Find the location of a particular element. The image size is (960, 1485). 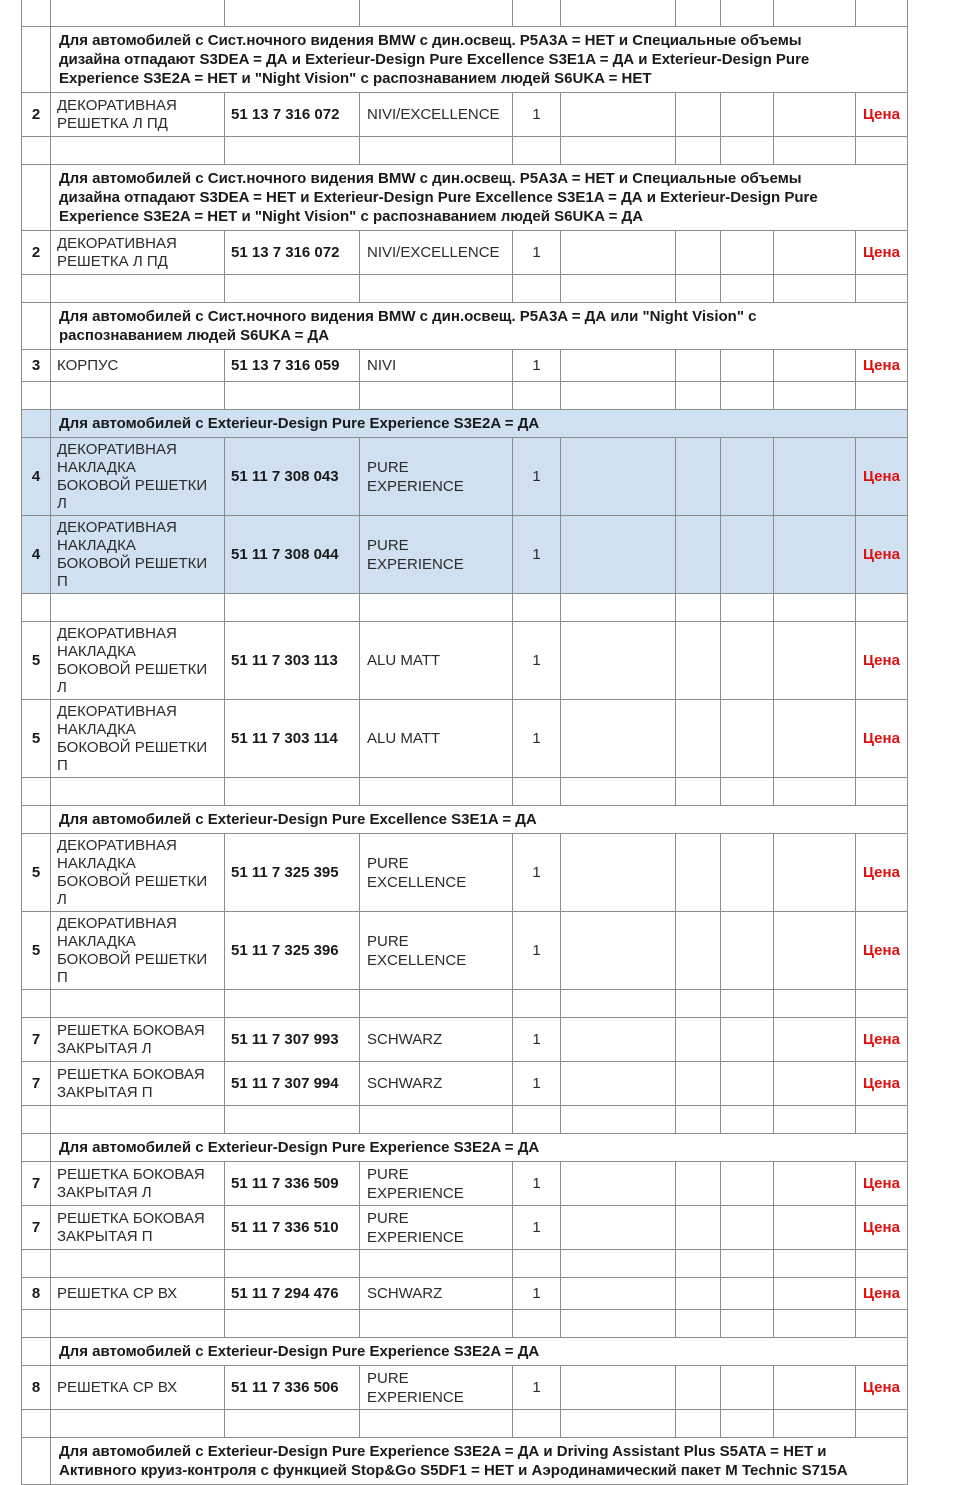

item-number-cell: 4 is located at coordinates (36, 476).